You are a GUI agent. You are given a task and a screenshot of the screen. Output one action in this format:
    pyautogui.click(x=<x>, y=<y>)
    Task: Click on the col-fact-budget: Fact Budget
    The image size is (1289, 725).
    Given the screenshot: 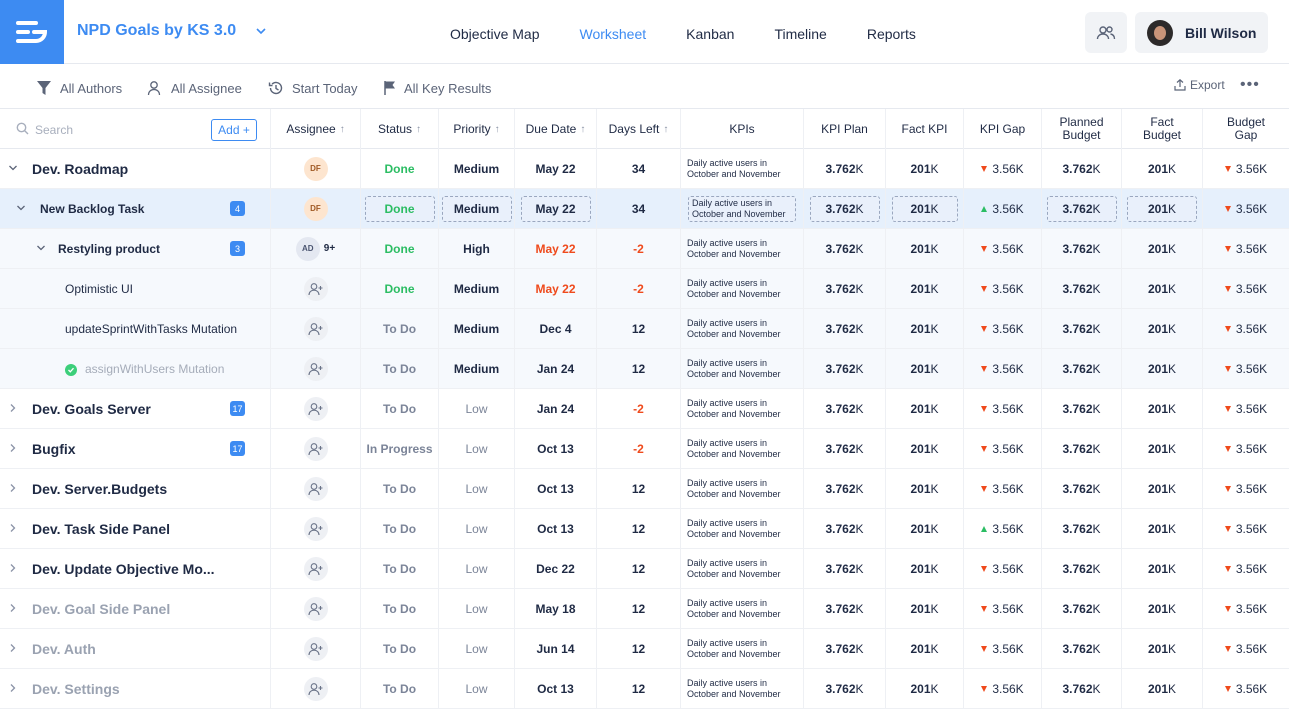 What is the action you would take?
    pyautogui.click(x=1162, y=129)
    